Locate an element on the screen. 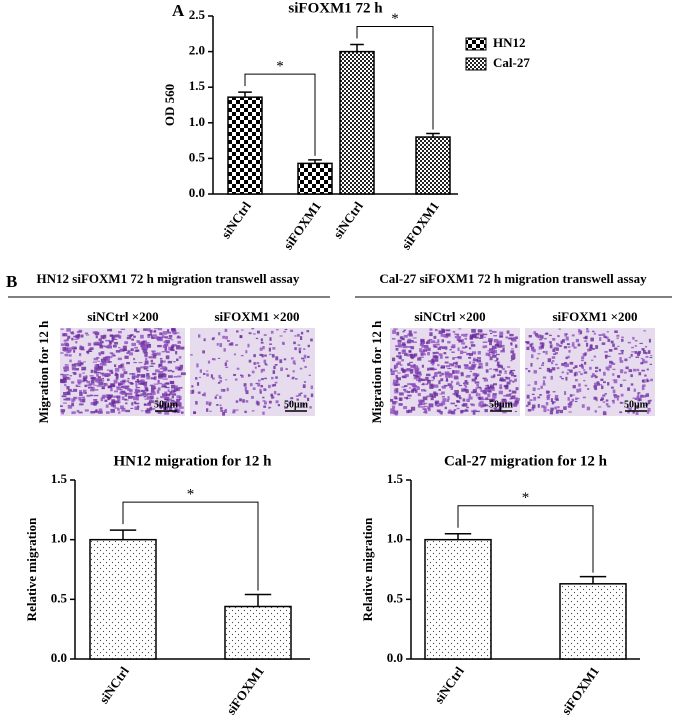 Image resolution: width=677 pixels, height=722 pixels. x-tick-label: siFOXM1 is located at coordinates (420, 226).